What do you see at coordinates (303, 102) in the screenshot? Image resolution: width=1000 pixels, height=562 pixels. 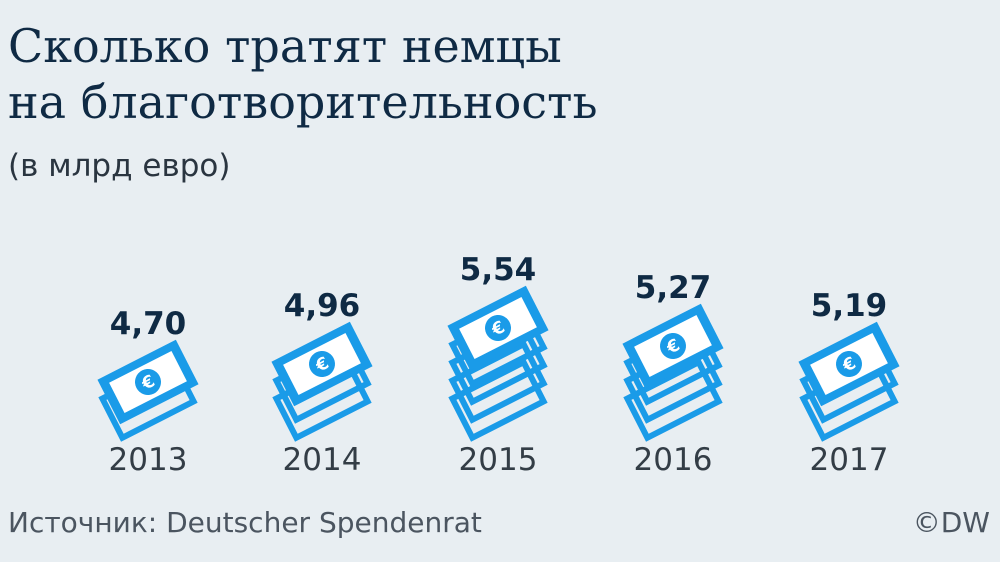 I see `chart-title-line-2: на благотворительность` at bounding box center [303, 102].